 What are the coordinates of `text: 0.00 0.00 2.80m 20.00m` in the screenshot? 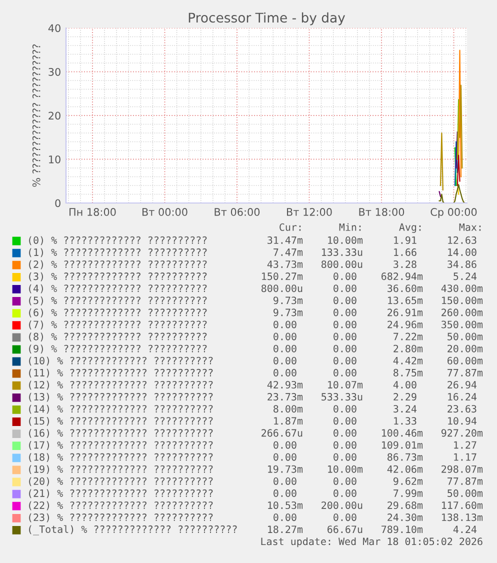 It's located at (378, 348).